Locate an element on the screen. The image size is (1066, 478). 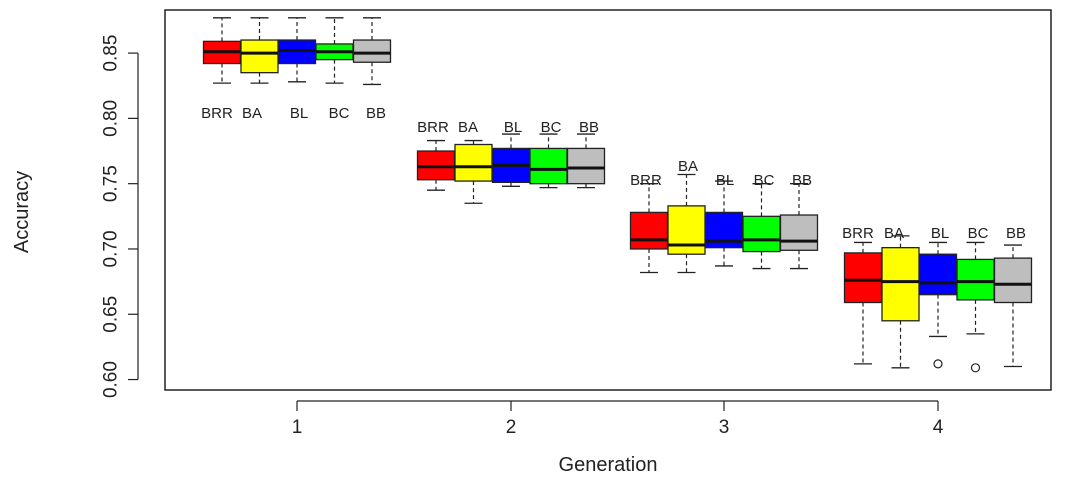
y-axis: 0.60 0.65 0.70 0.75 0.80 0.85 is located at coordinates (120, 216).